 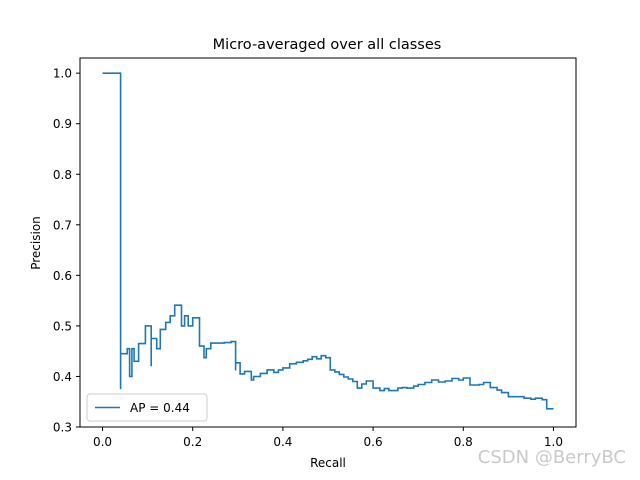 I want to click on y-tick-label: 0.7, so click(x=62, y=225).